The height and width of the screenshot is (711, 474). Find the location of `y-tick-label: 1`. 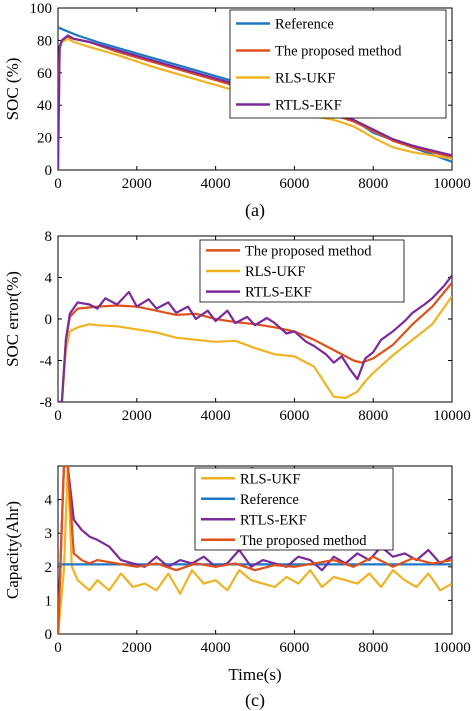

y-tick-label: 1 is located at coordinates (49, 601).